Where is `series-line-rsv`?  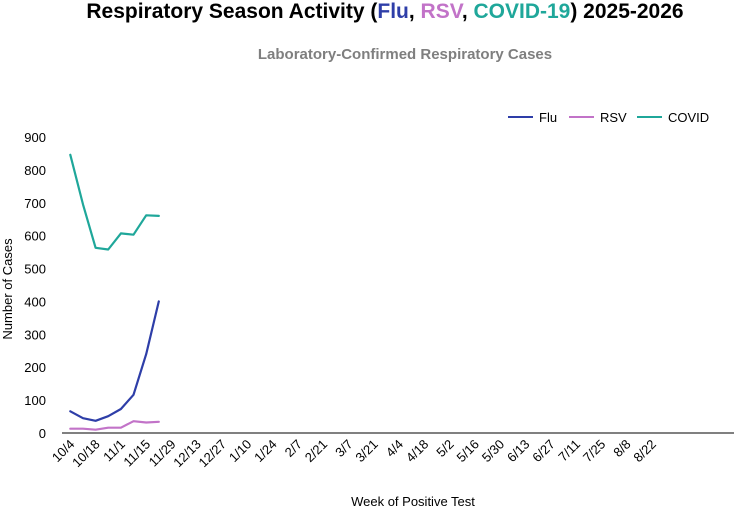
series-line-rsv is located at coordinates (114, 425).